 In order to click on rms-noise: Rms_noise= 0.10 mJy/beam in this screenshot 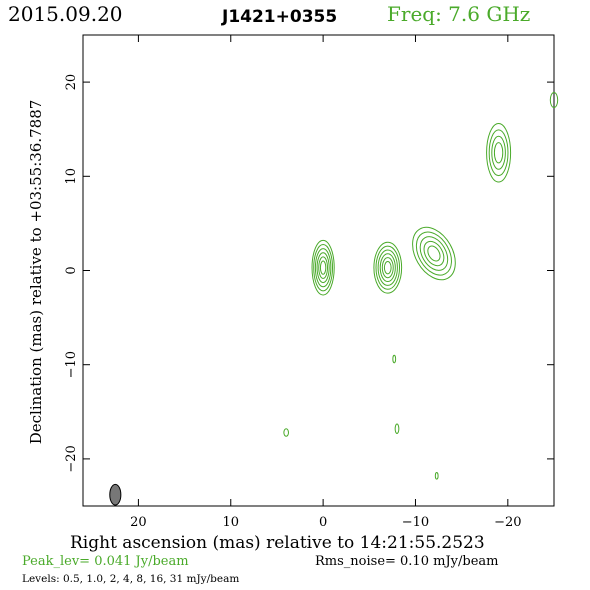, I will do `click(407, 561)`.